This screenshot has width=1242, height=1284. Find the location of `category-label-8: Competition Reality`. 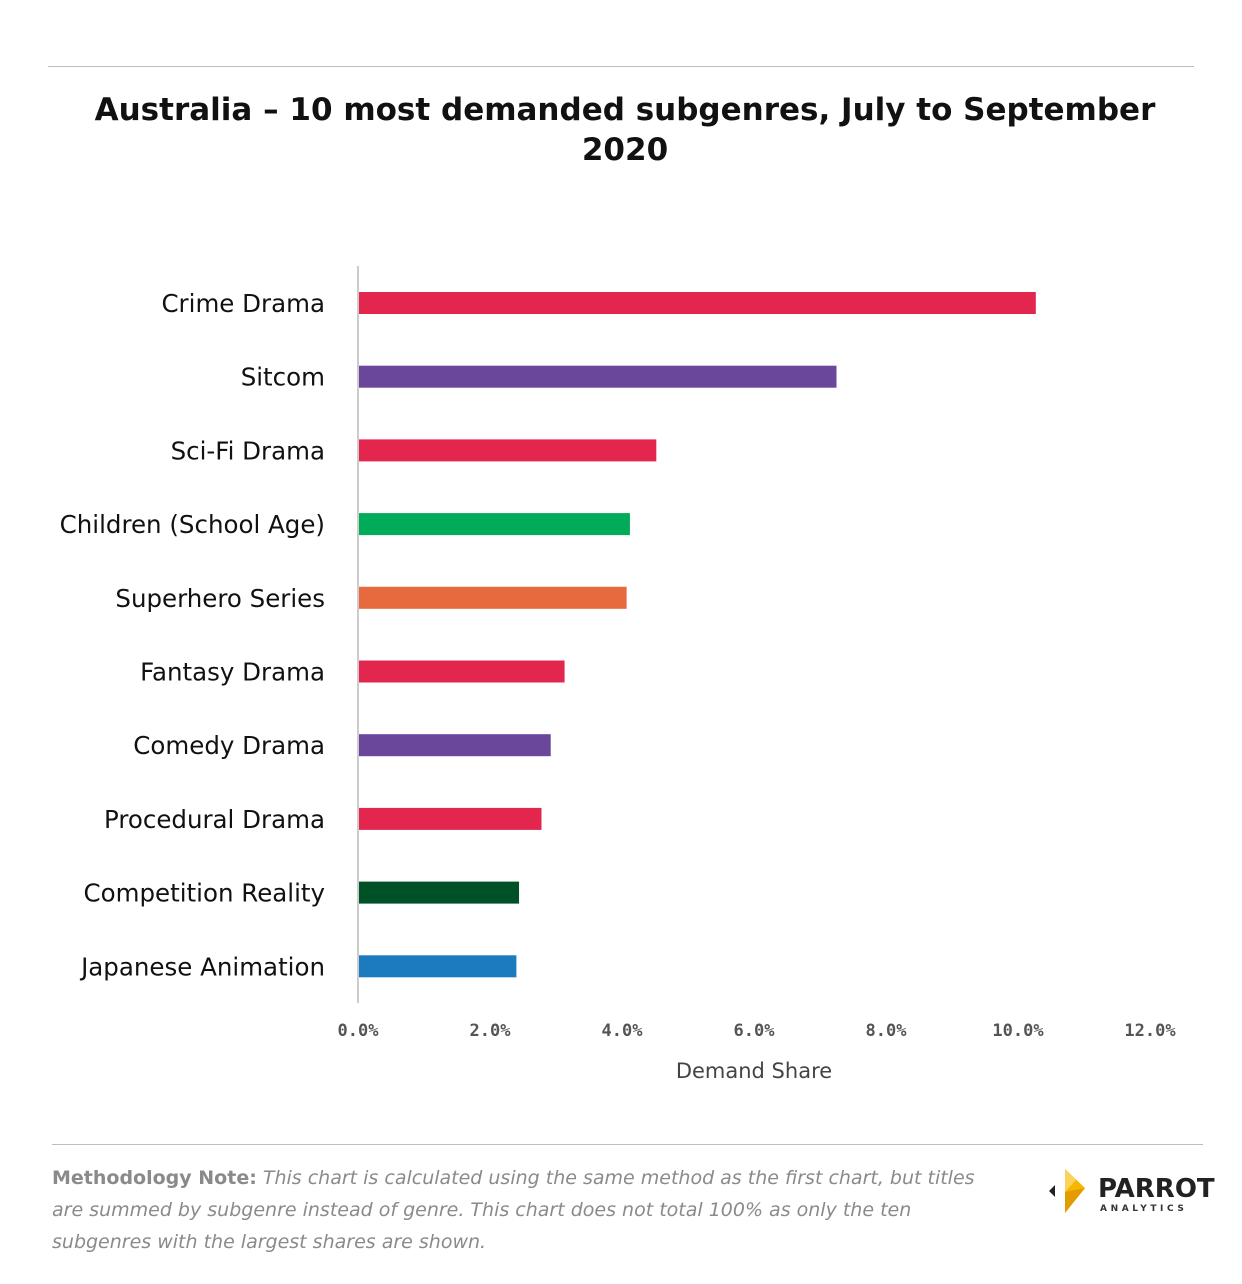

category-label-8: Competition Reality is located at coordinates (204, 893).